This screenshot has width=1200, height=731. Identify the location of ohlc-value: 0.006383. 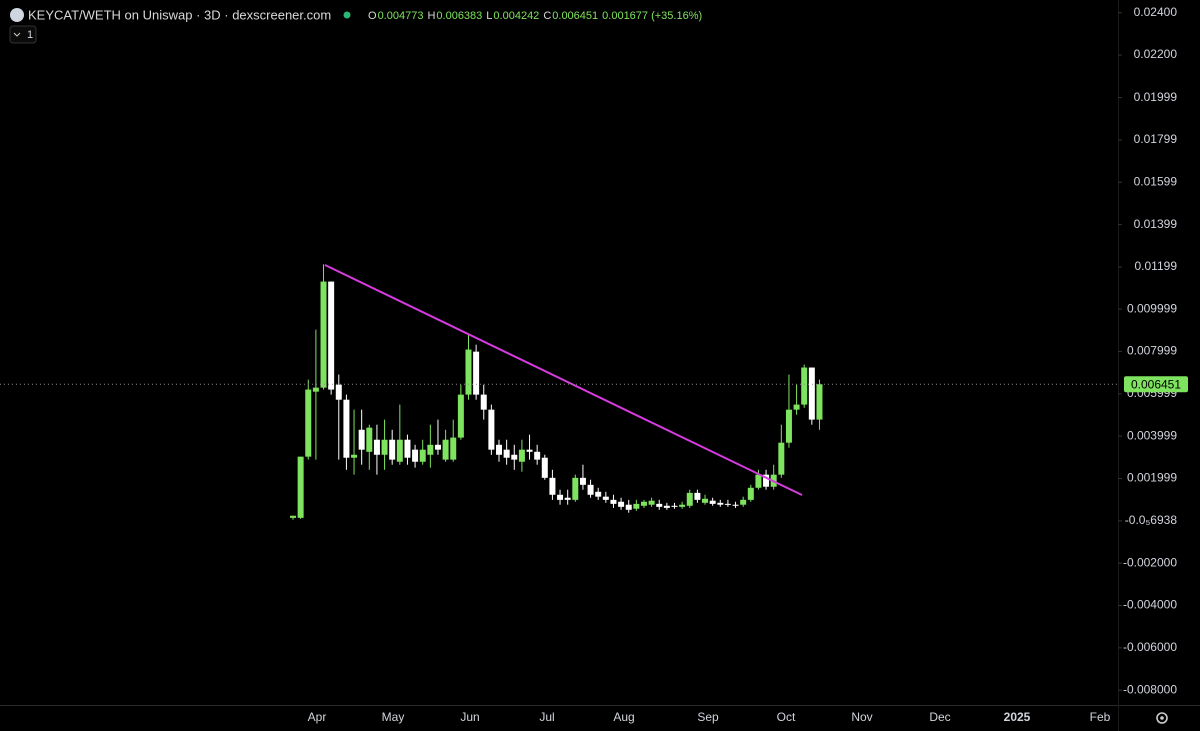
(459, 16).